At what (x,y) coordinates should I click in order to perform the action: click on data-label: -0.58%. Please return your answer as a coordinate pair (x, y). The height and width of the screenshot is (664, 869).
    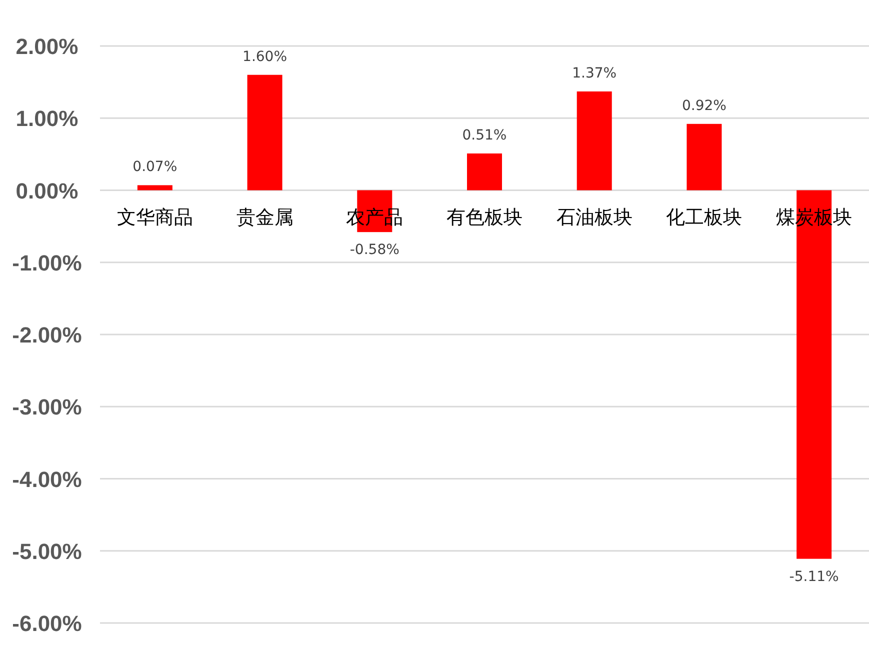
    Looking at the image, I should click on (375, 250).